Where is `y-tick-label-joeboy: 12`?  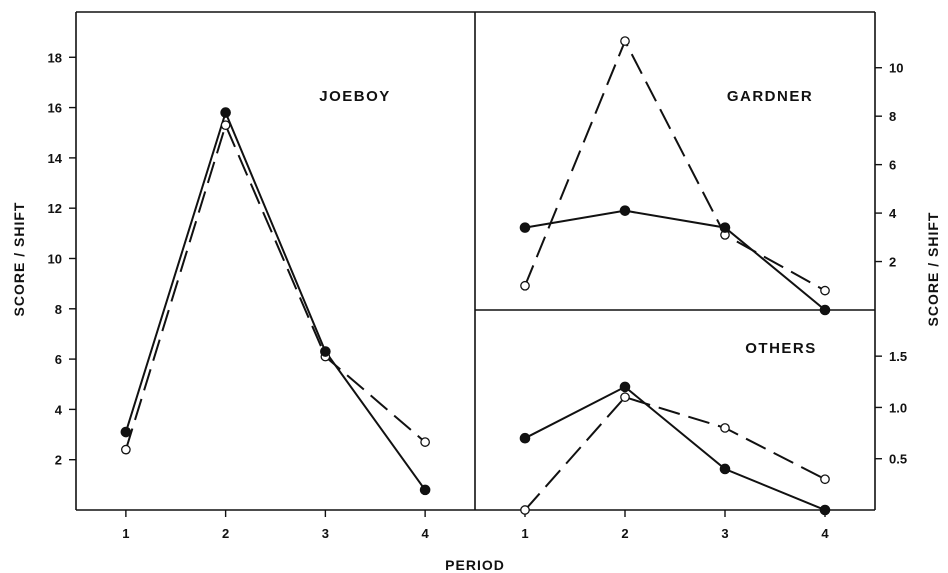
y-tick-label-joeboy: 12 is located at coordinates (55, 208).